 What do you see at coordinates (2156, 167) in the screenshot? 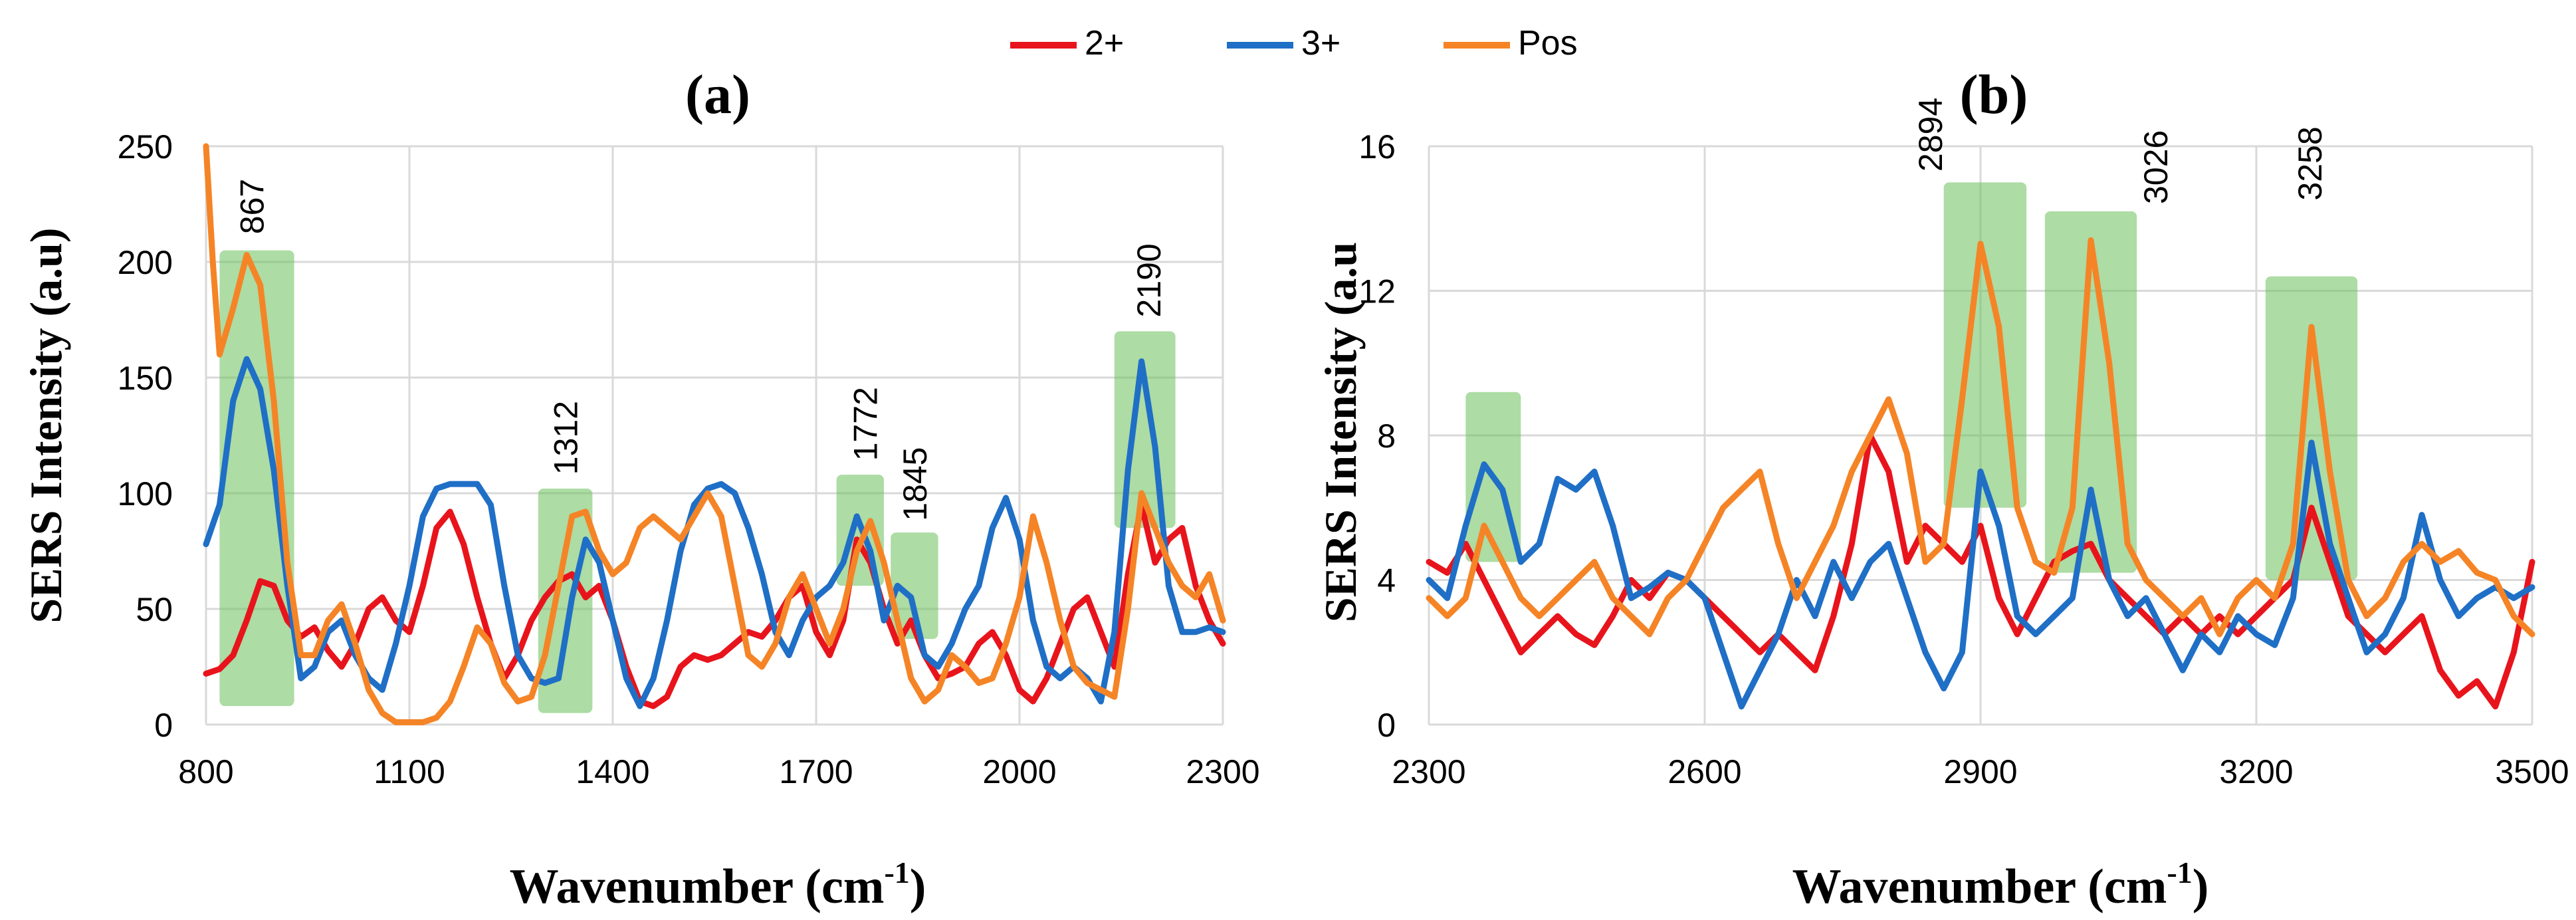
I see `peak-label: 3026` at bounding box center [2156, 167].